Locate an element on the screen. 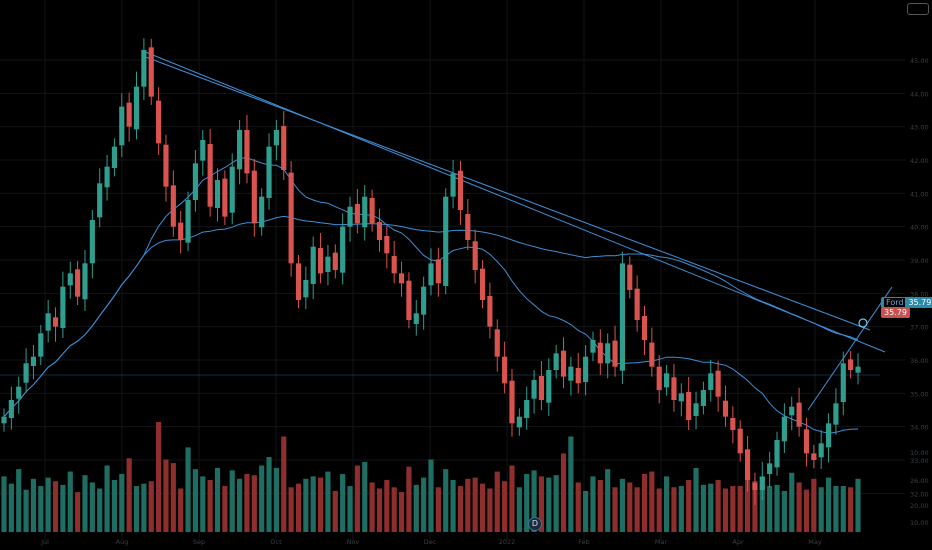 This screenshot has width=932, height=550. price-tick-label: 38.00 is located at coordinates (919, 294).